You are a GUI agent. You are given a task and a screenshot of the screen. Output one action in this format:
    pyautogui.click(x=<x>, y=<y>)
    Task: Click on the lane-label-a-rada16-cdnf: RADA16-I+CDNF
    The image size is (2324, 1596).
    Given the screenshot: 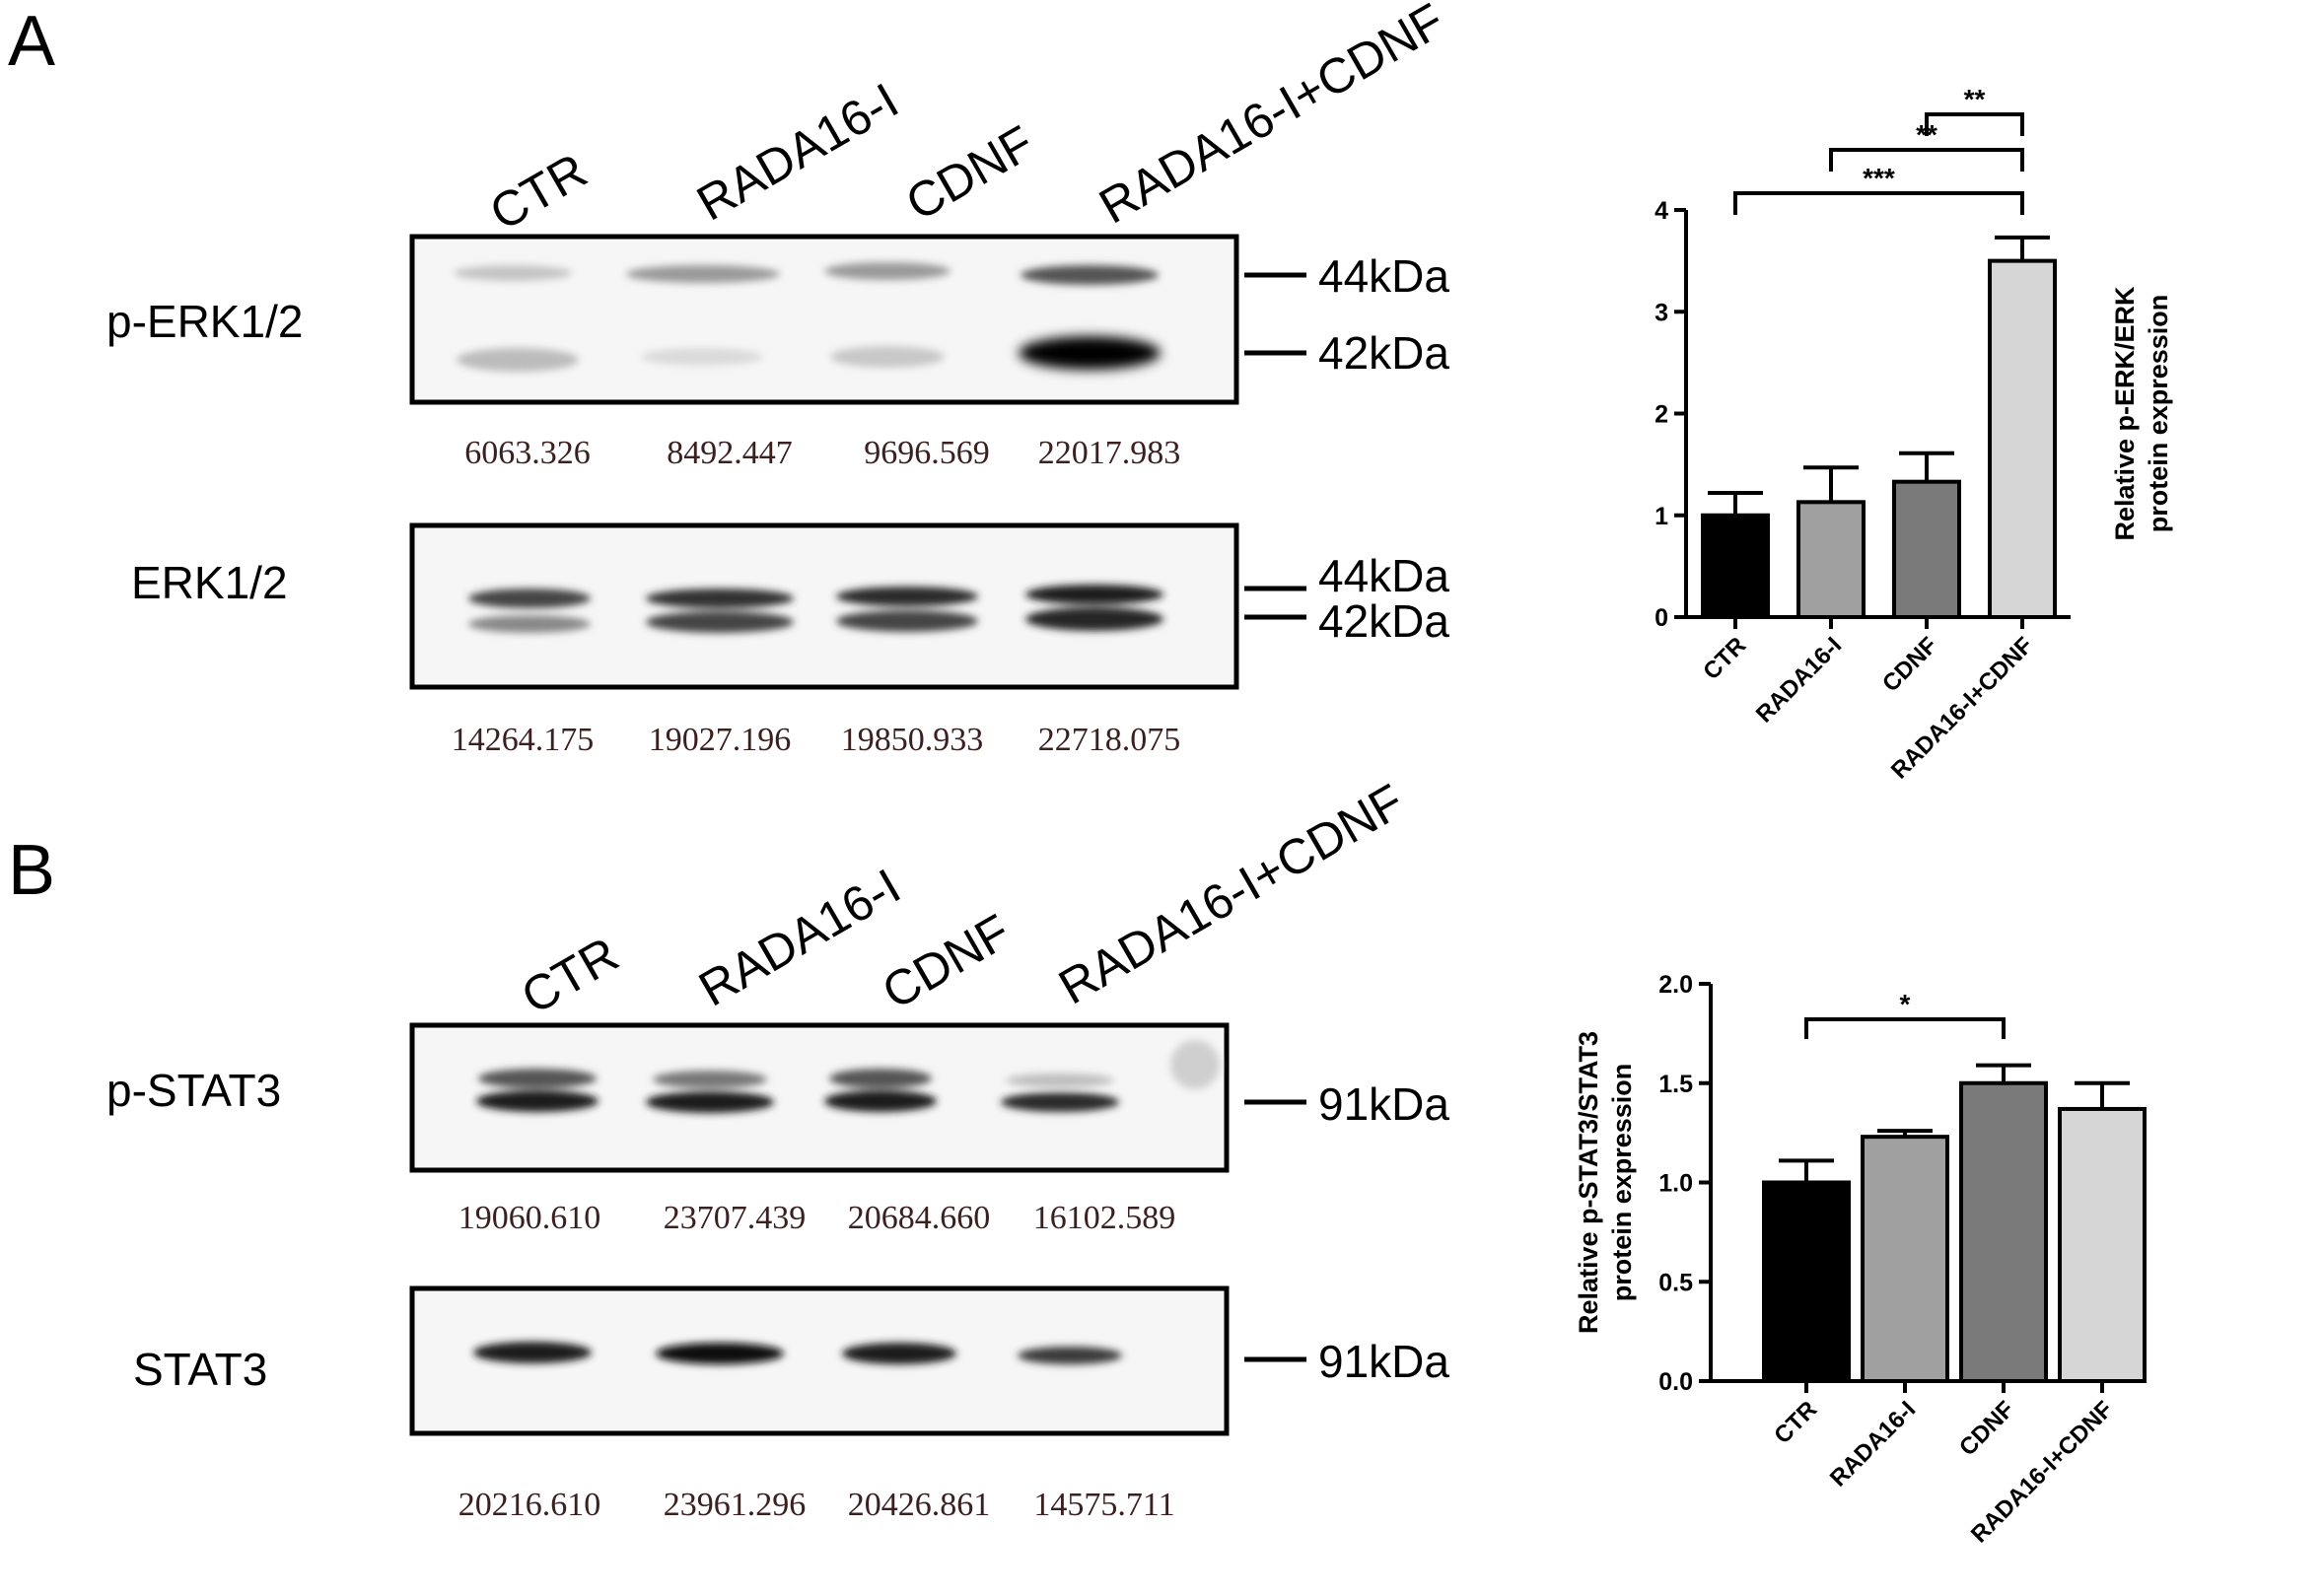 What is the action you would take?
    pyautogui.click(x=1272, y=117)
    